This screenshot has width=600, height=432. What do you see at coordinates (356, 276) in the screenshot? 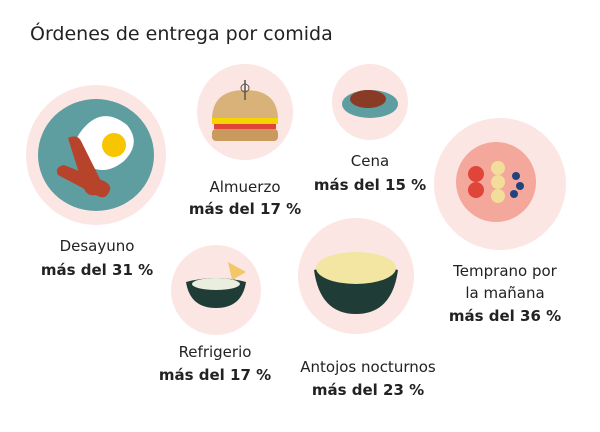
I see `late-night-illustration` at bounding box center [356, 276].